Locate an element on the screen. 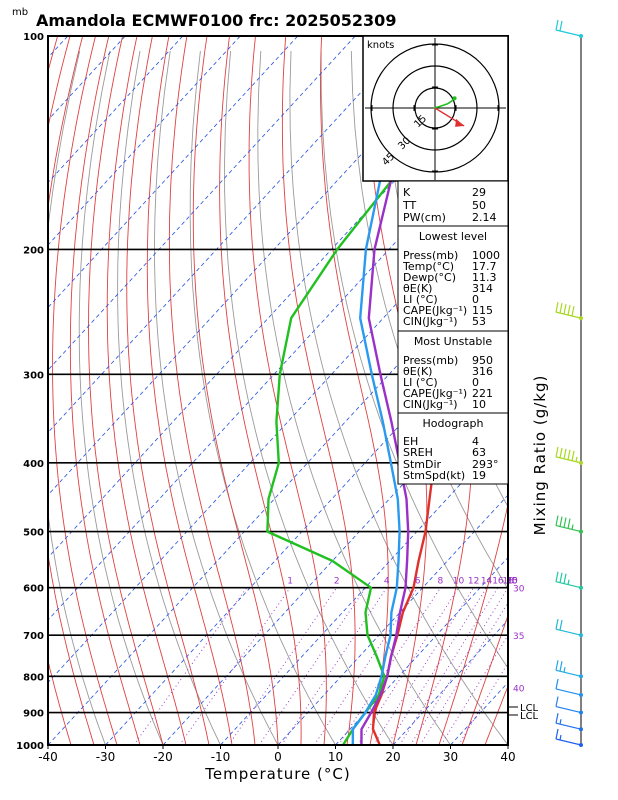 This screenshot has height=800, width=618. lowest-row-2-value: 11.3 is located at coordinates (484, 277).